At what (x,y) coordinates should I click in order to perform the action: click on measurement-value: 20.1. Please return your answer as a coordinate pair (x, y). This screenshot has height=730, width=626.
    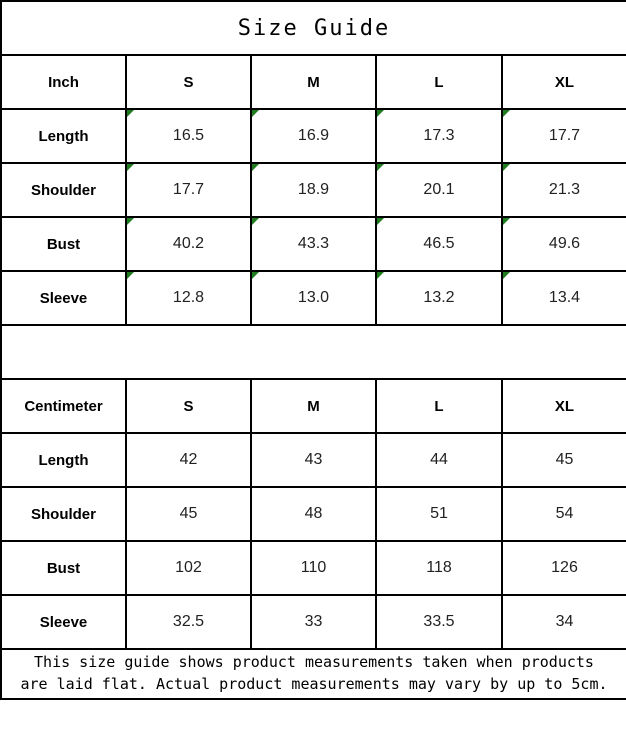
    Looking at the image, I should click on (439, 189).